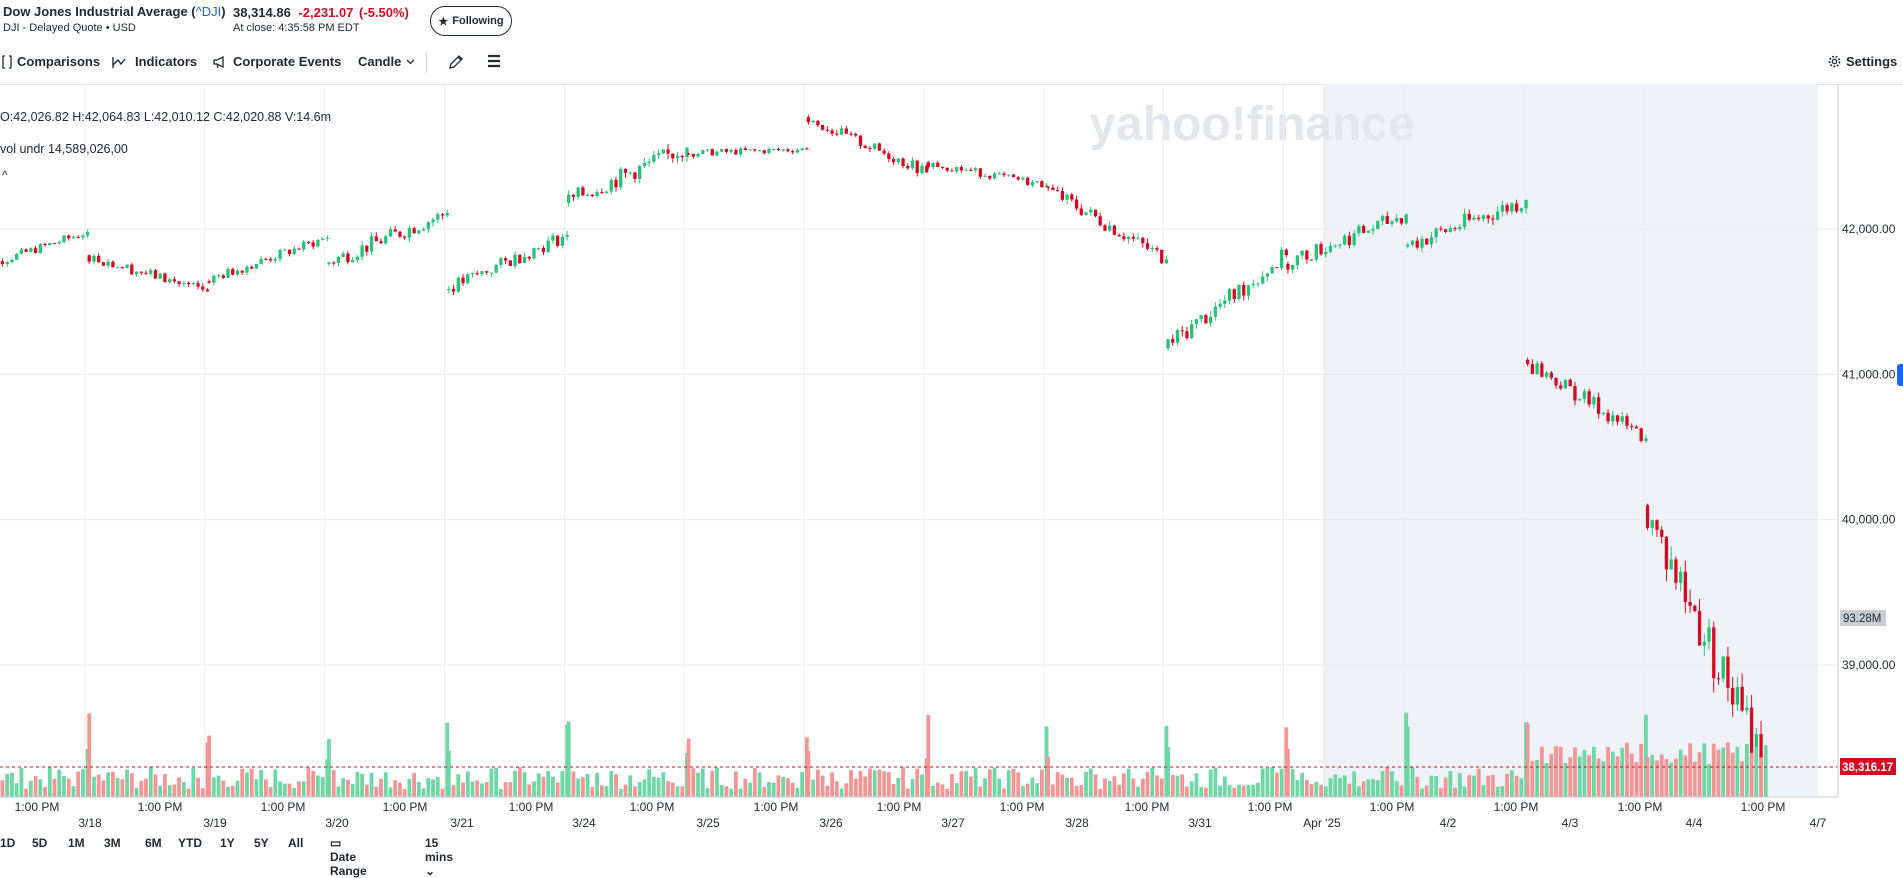 The height and width of the screenshot is (878, 1903). What do you see at coordinates (40, 843) in the screenshot?
I see `range-5d: 5D` at bounding box center [40, 843].